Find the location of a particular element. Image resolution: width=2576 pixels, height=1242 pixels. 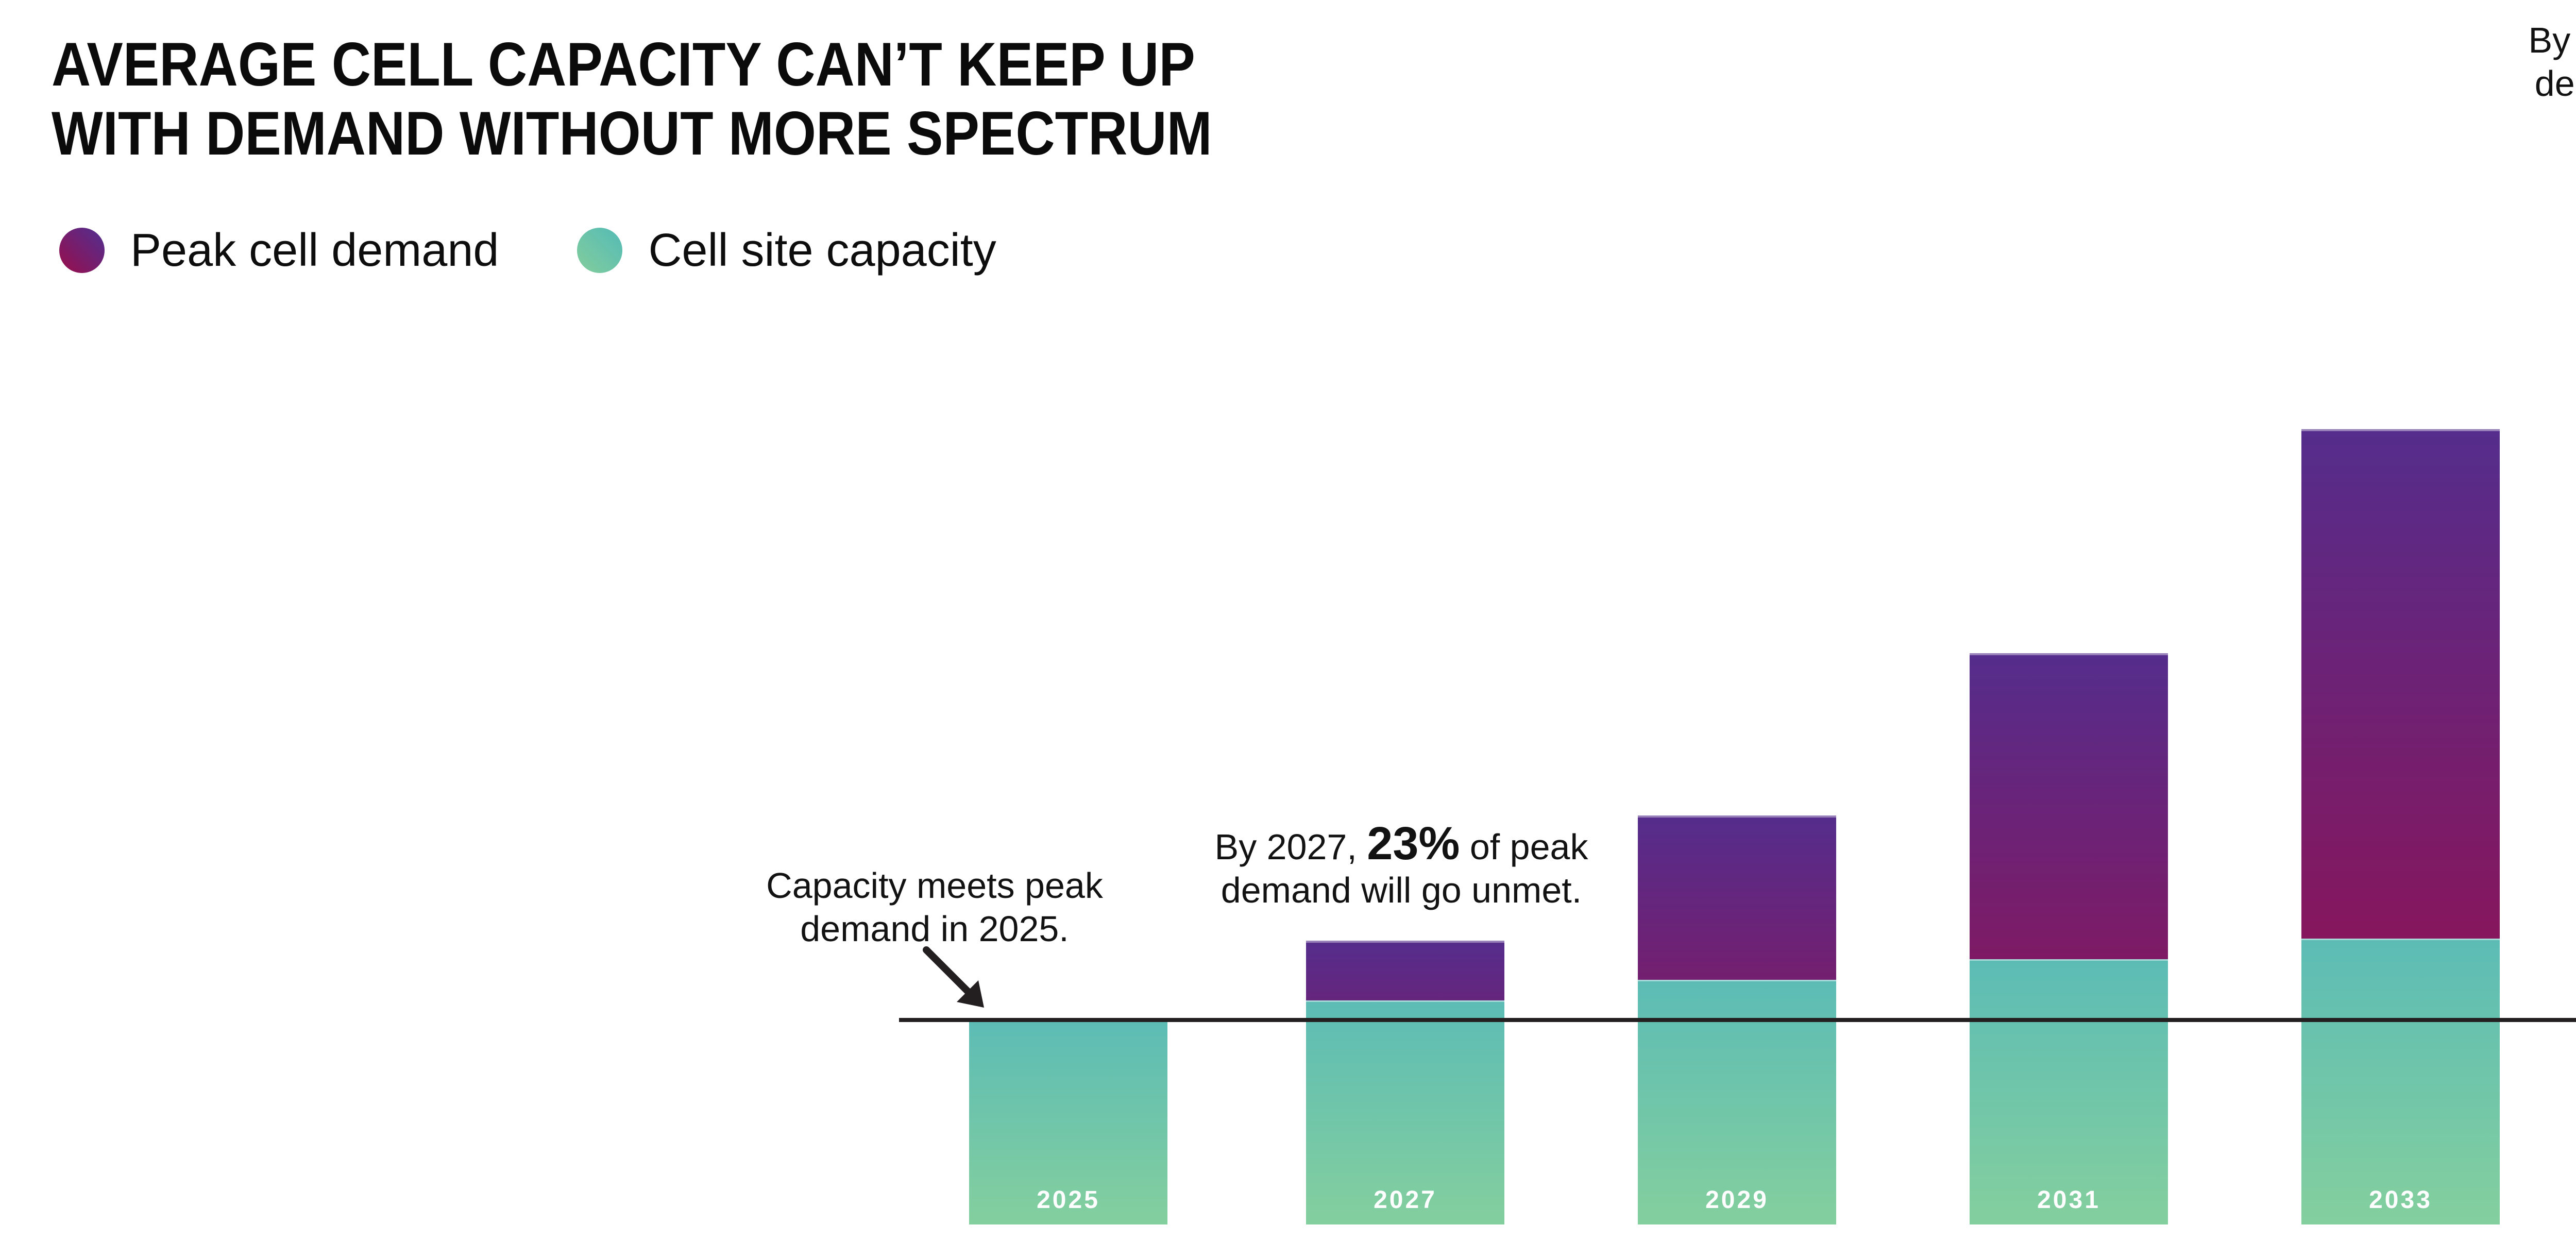

year-label: 2027 is located at coordinates (1405, 1200).